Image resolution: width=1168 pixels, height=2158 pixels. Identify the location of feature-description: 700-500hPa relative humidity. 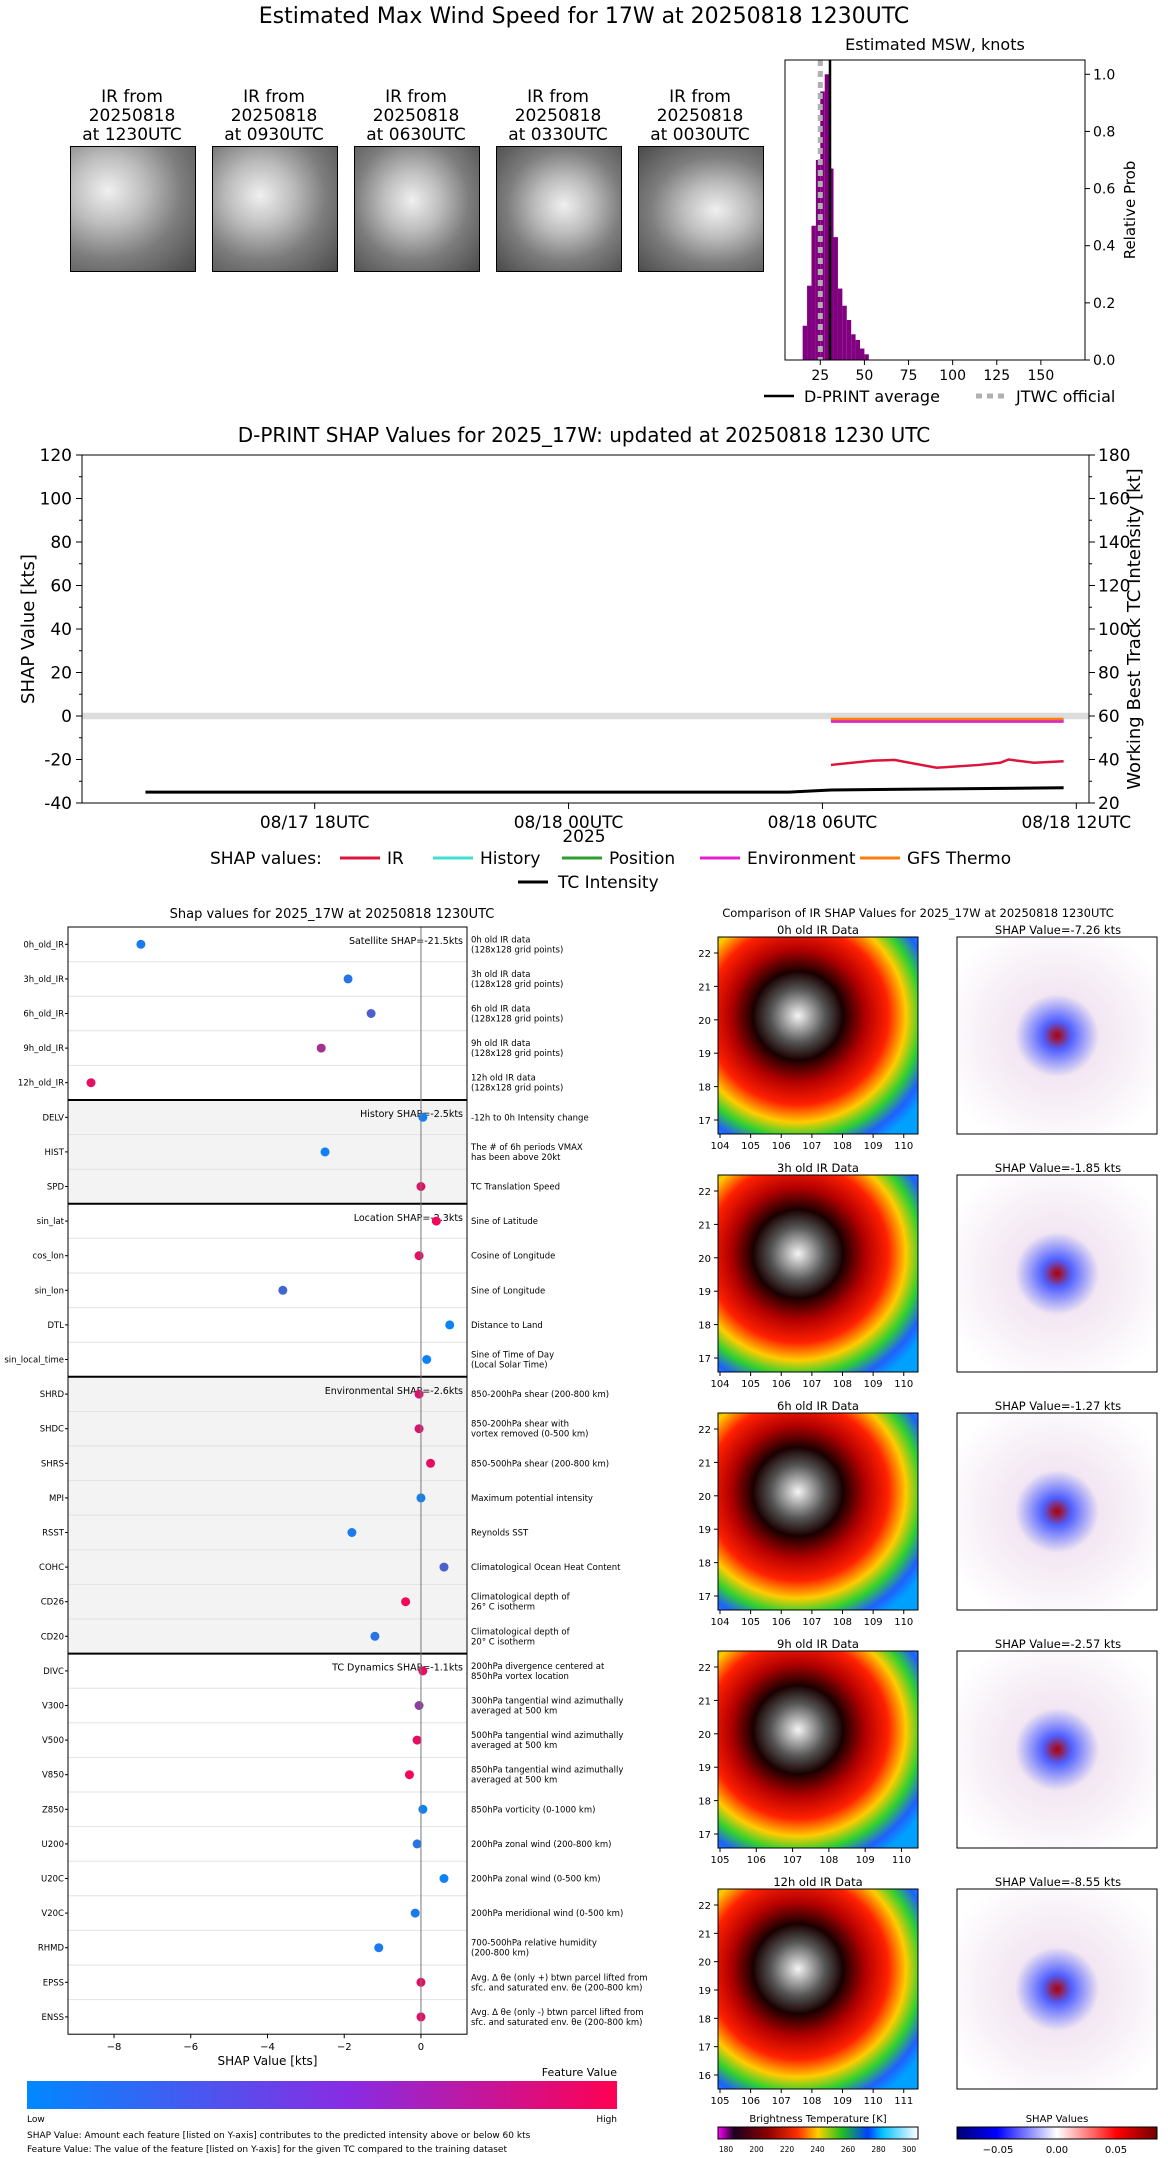
(534, 1944).